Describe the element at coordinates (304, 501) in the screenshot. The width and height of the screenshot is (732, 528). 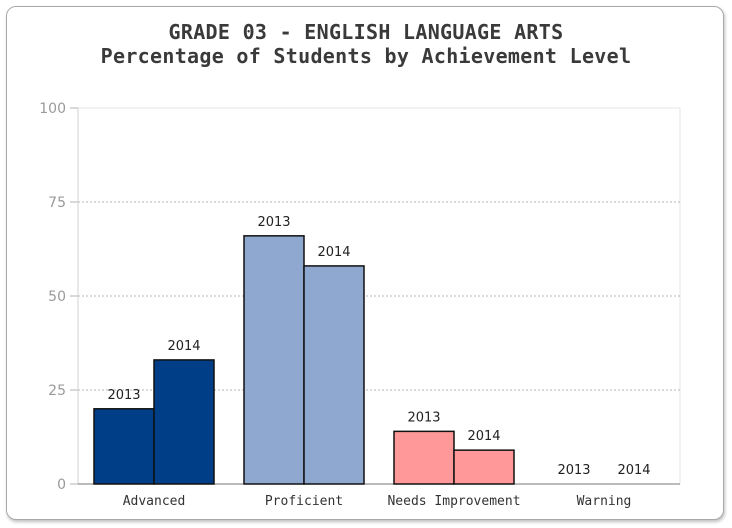
I see `x-category-label: Proficient` at that location.